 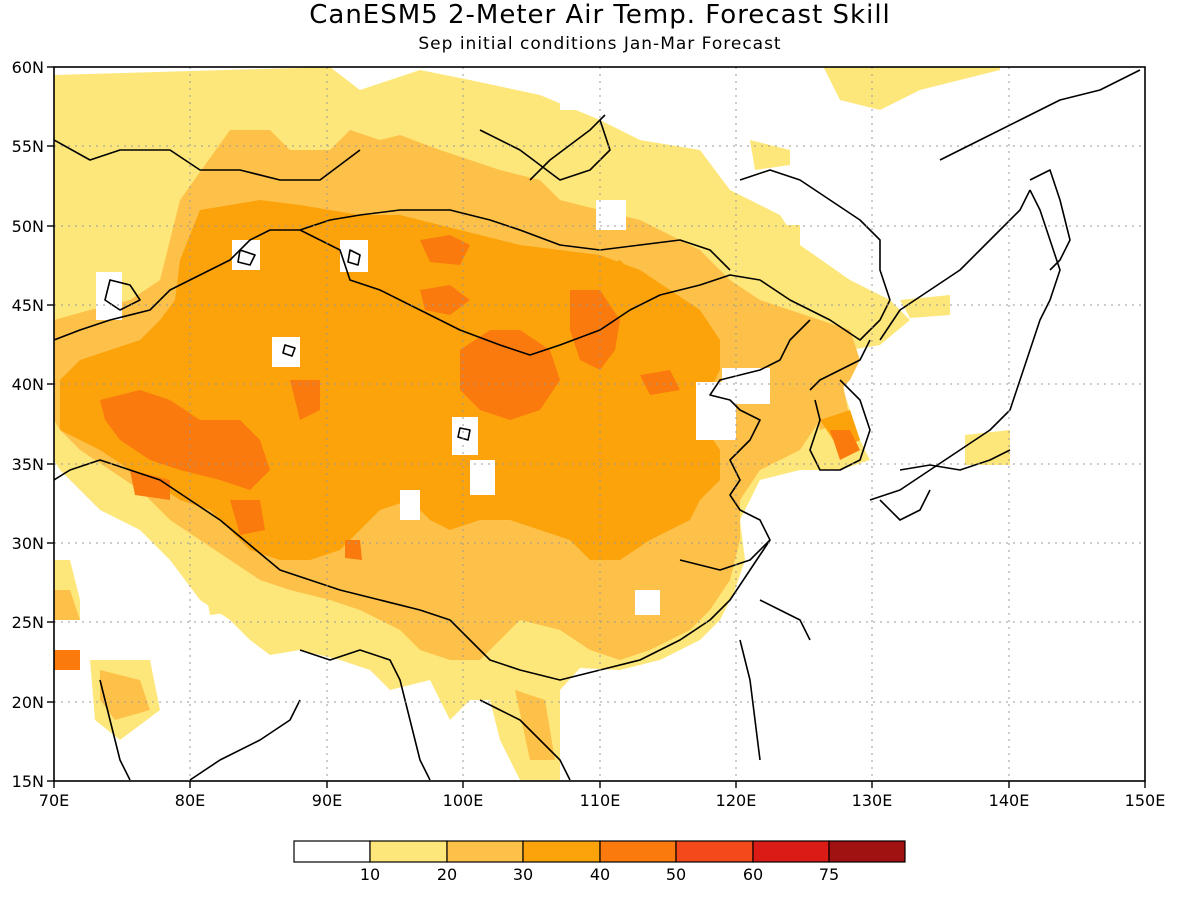 What do you see at coordinates (600, 874) in the screenshot?
I see `colorbar-label: 40` at bounding box center [600, 874].